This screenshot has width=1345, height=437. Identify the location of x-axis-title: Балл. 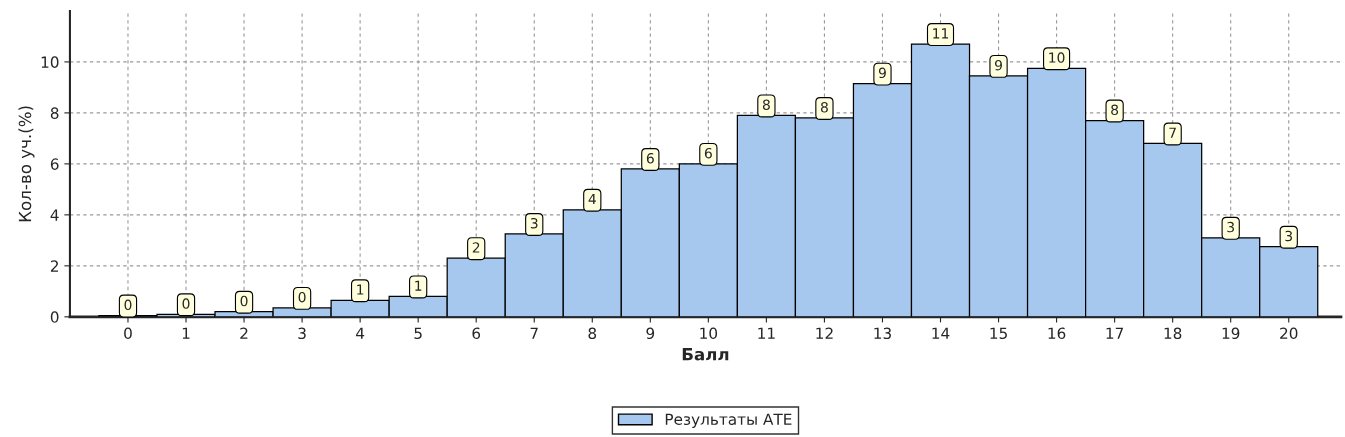
(705, 354).